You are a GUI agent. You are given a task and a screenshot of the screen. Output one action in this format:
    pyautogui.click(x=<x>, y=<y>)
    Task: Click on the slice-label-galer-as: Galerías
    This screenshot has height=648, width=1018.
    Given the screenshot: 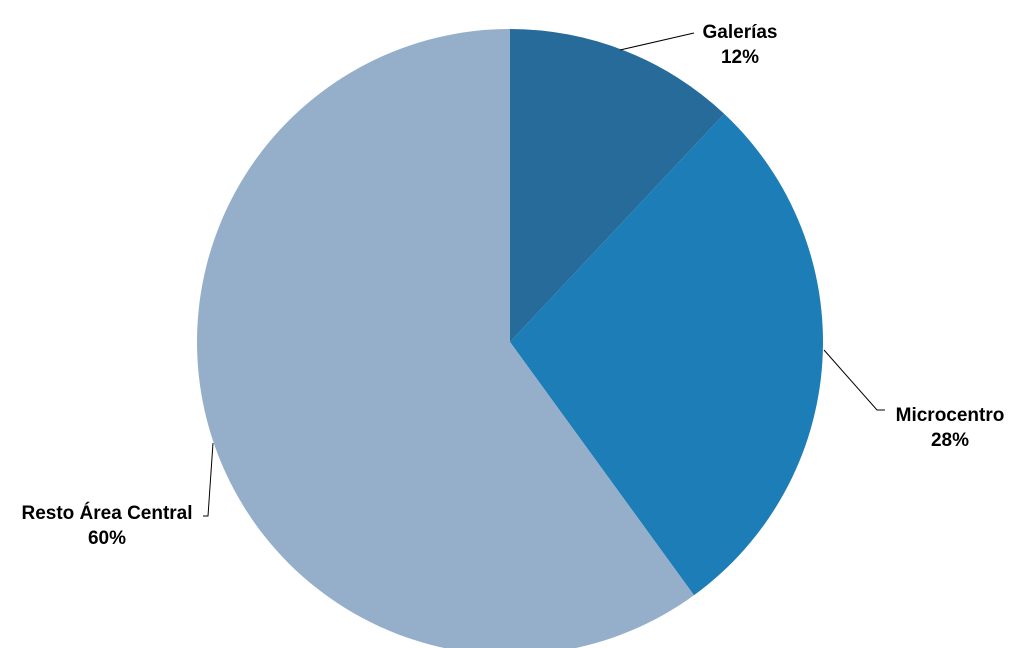 What is the action you would take?
    pyautogui.click(x=740, y=32)
    